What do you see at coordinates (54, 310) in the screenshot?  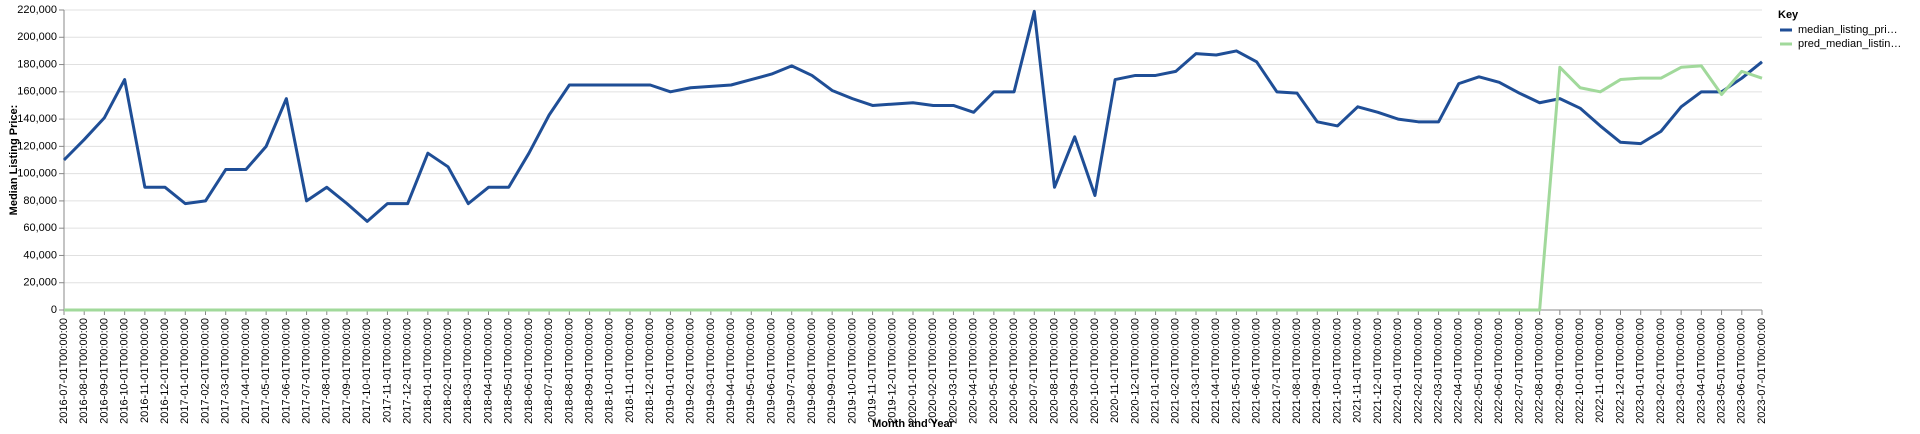 I see `y-tick-label: 0` at bounding box center [54, 310].